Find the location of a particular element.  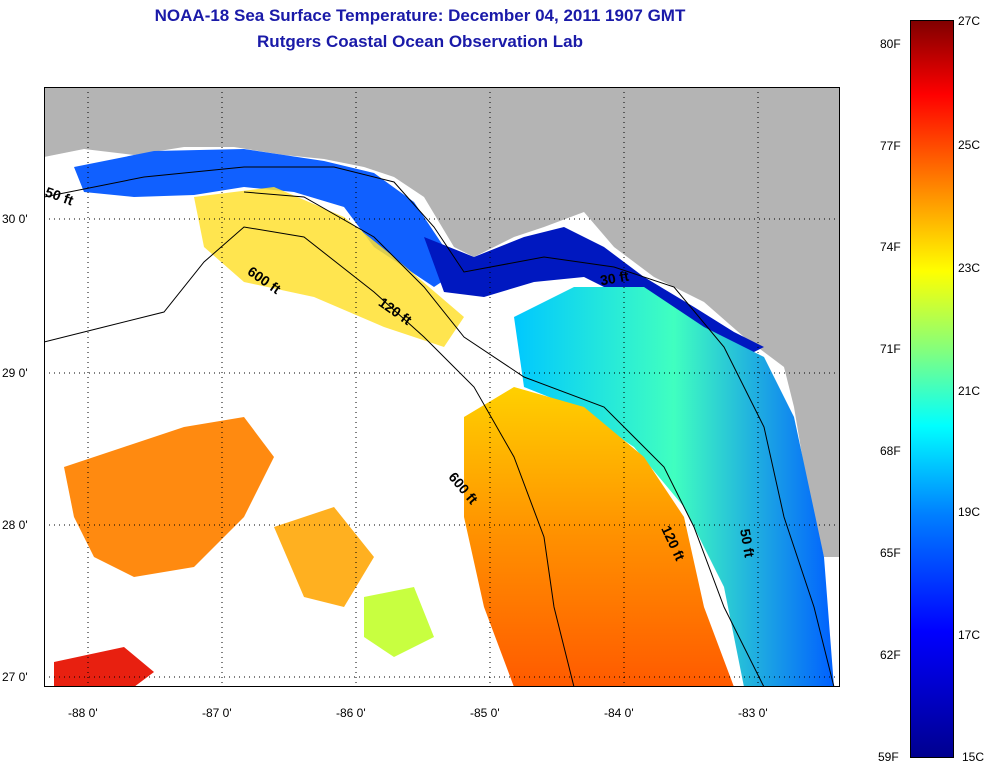

colorbar-label-17c: 17C is located at coordinates (969, 635).